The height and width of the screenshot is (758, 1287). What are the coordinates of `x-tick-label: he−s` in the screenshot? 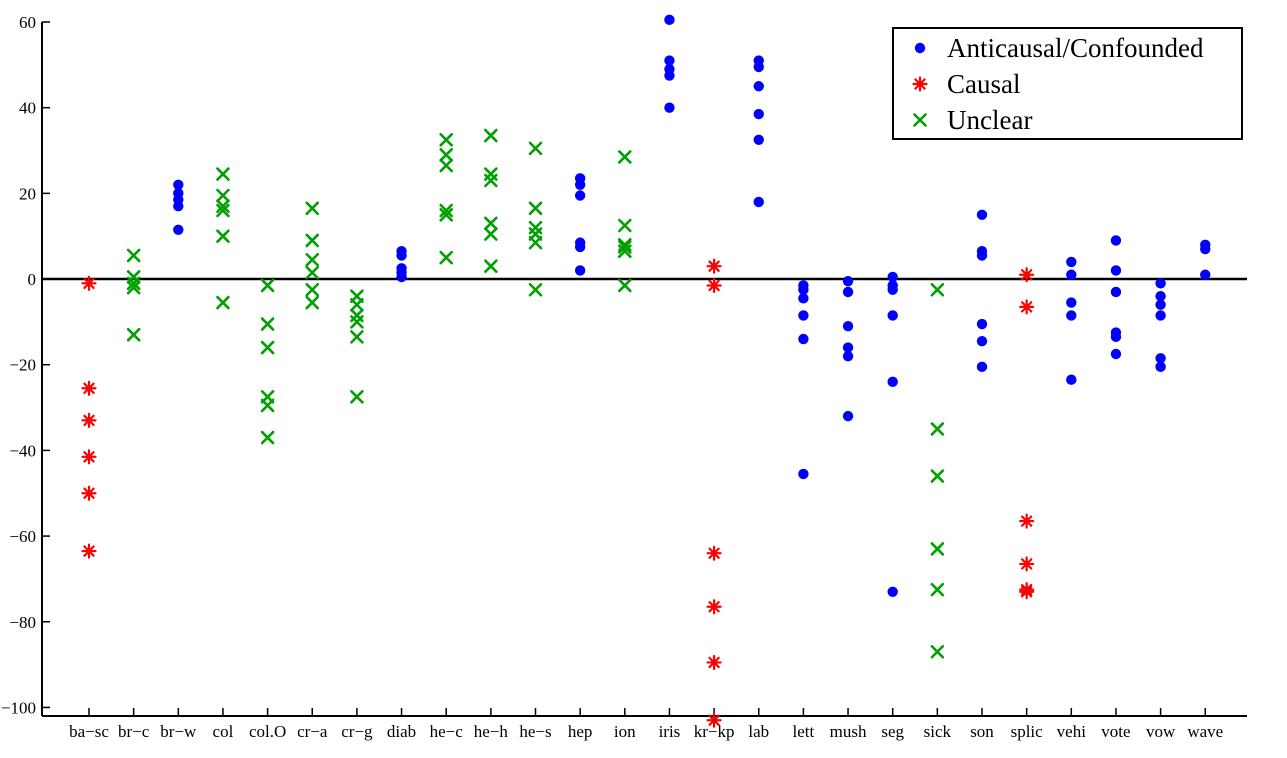 It's located at (535, 731).